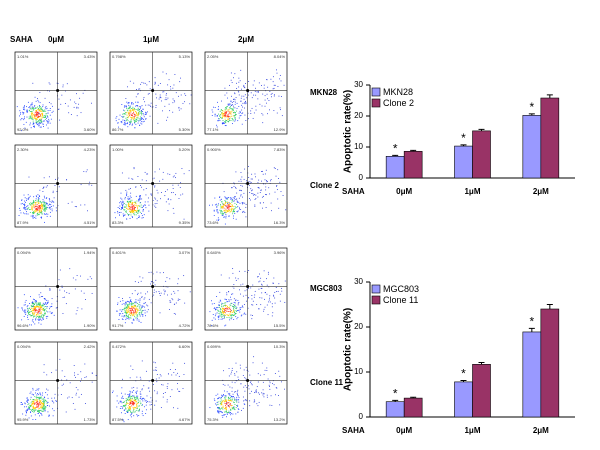 Image resolution: width=600 pixels, height=450 pixels. What do you see at coordinates (153, 287) in the screenshot?
I see `gate-center` at bounding box center [153, 287].